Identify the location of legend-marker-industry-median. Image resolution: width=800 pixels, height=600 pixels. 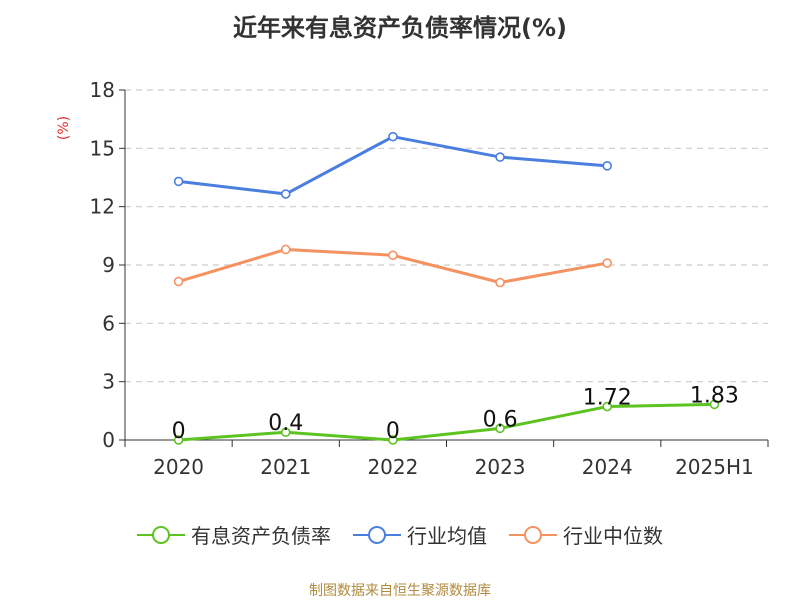
(533, 534).